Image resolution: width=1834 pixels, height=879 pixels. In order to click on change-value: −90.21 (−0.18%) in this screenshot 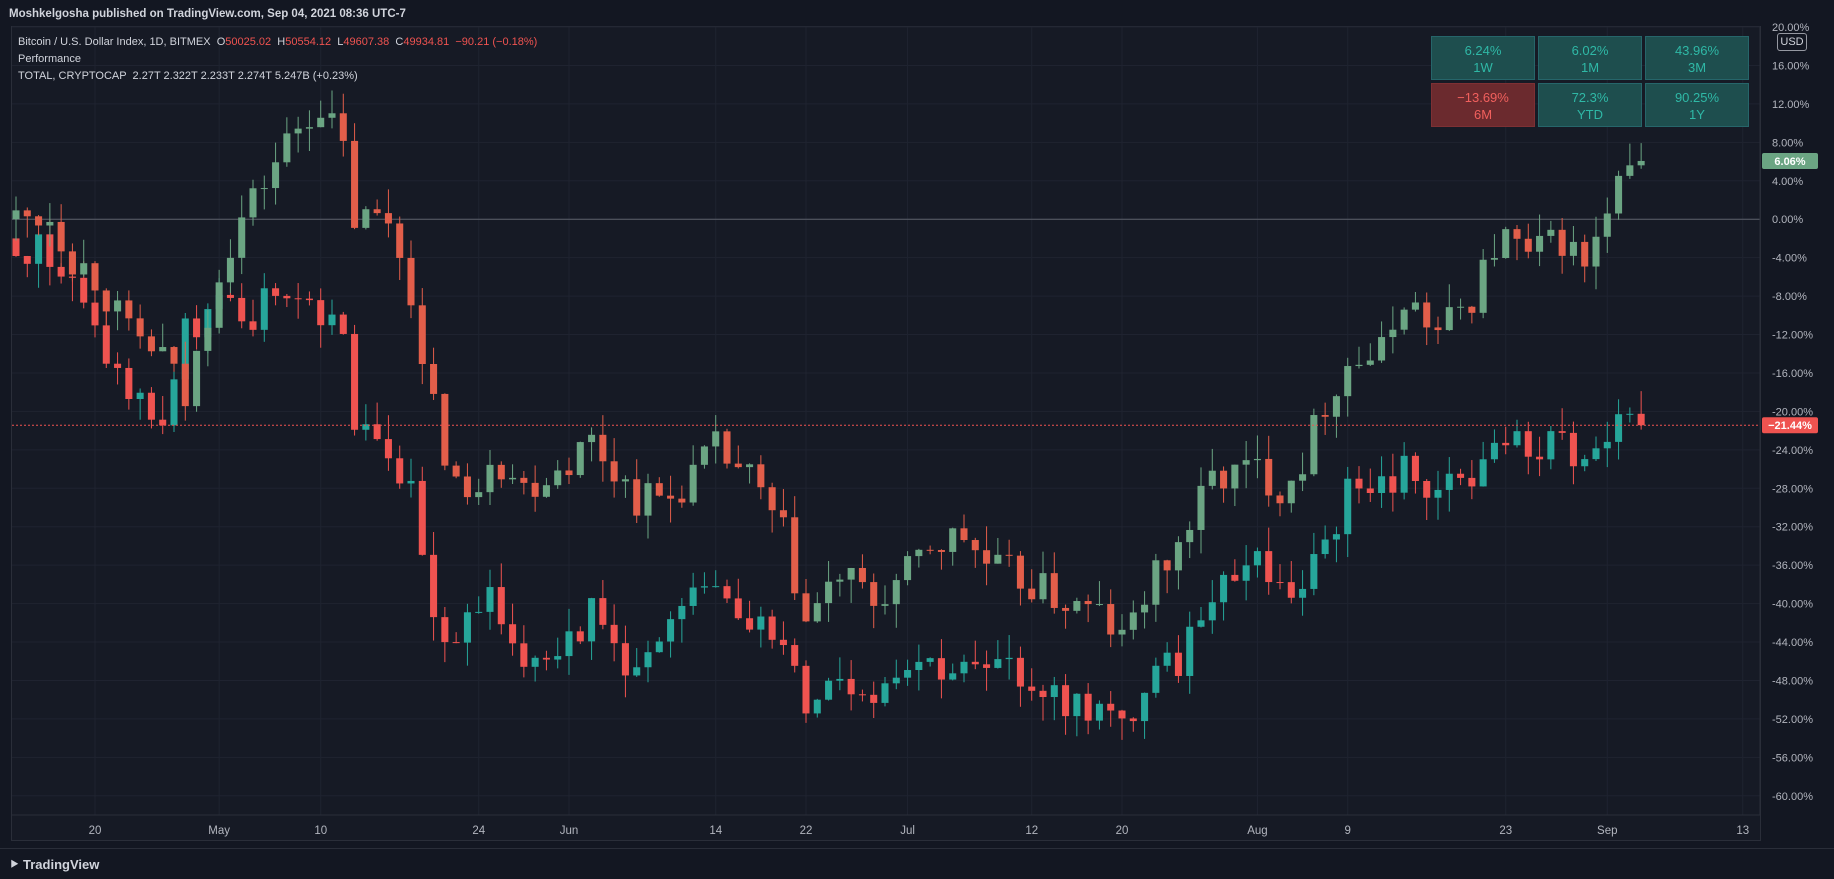, I will do `click(496, 42)`.